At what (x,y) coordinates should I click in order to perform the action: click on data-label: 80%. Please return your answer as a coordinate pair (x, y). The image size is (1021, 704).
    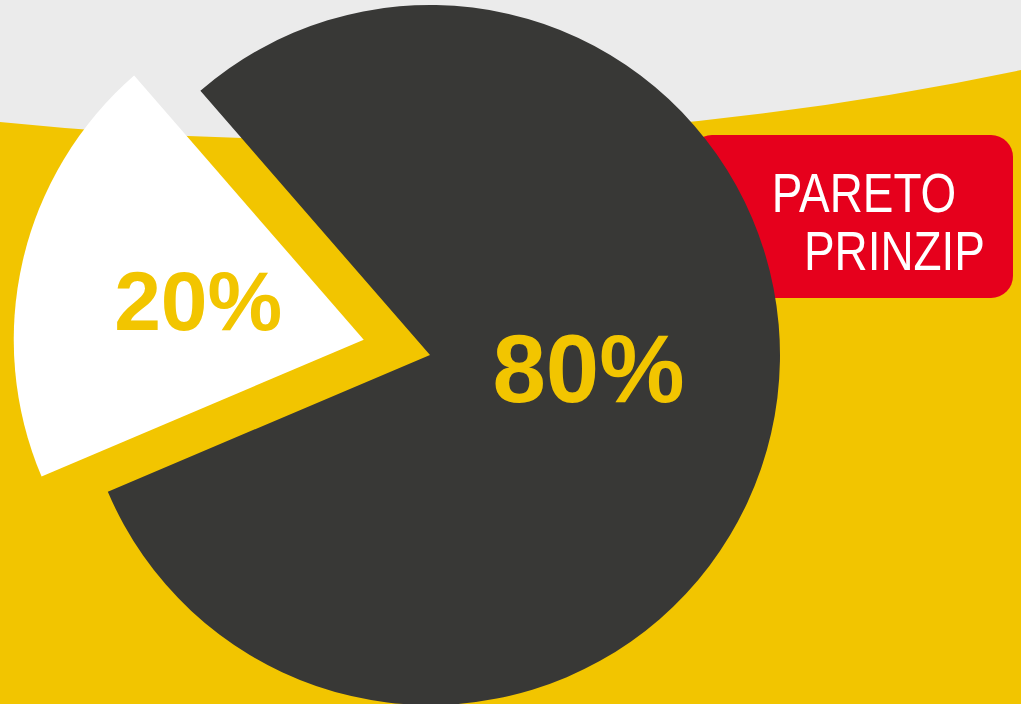
    Looking at the image, I should click on (588, 369).